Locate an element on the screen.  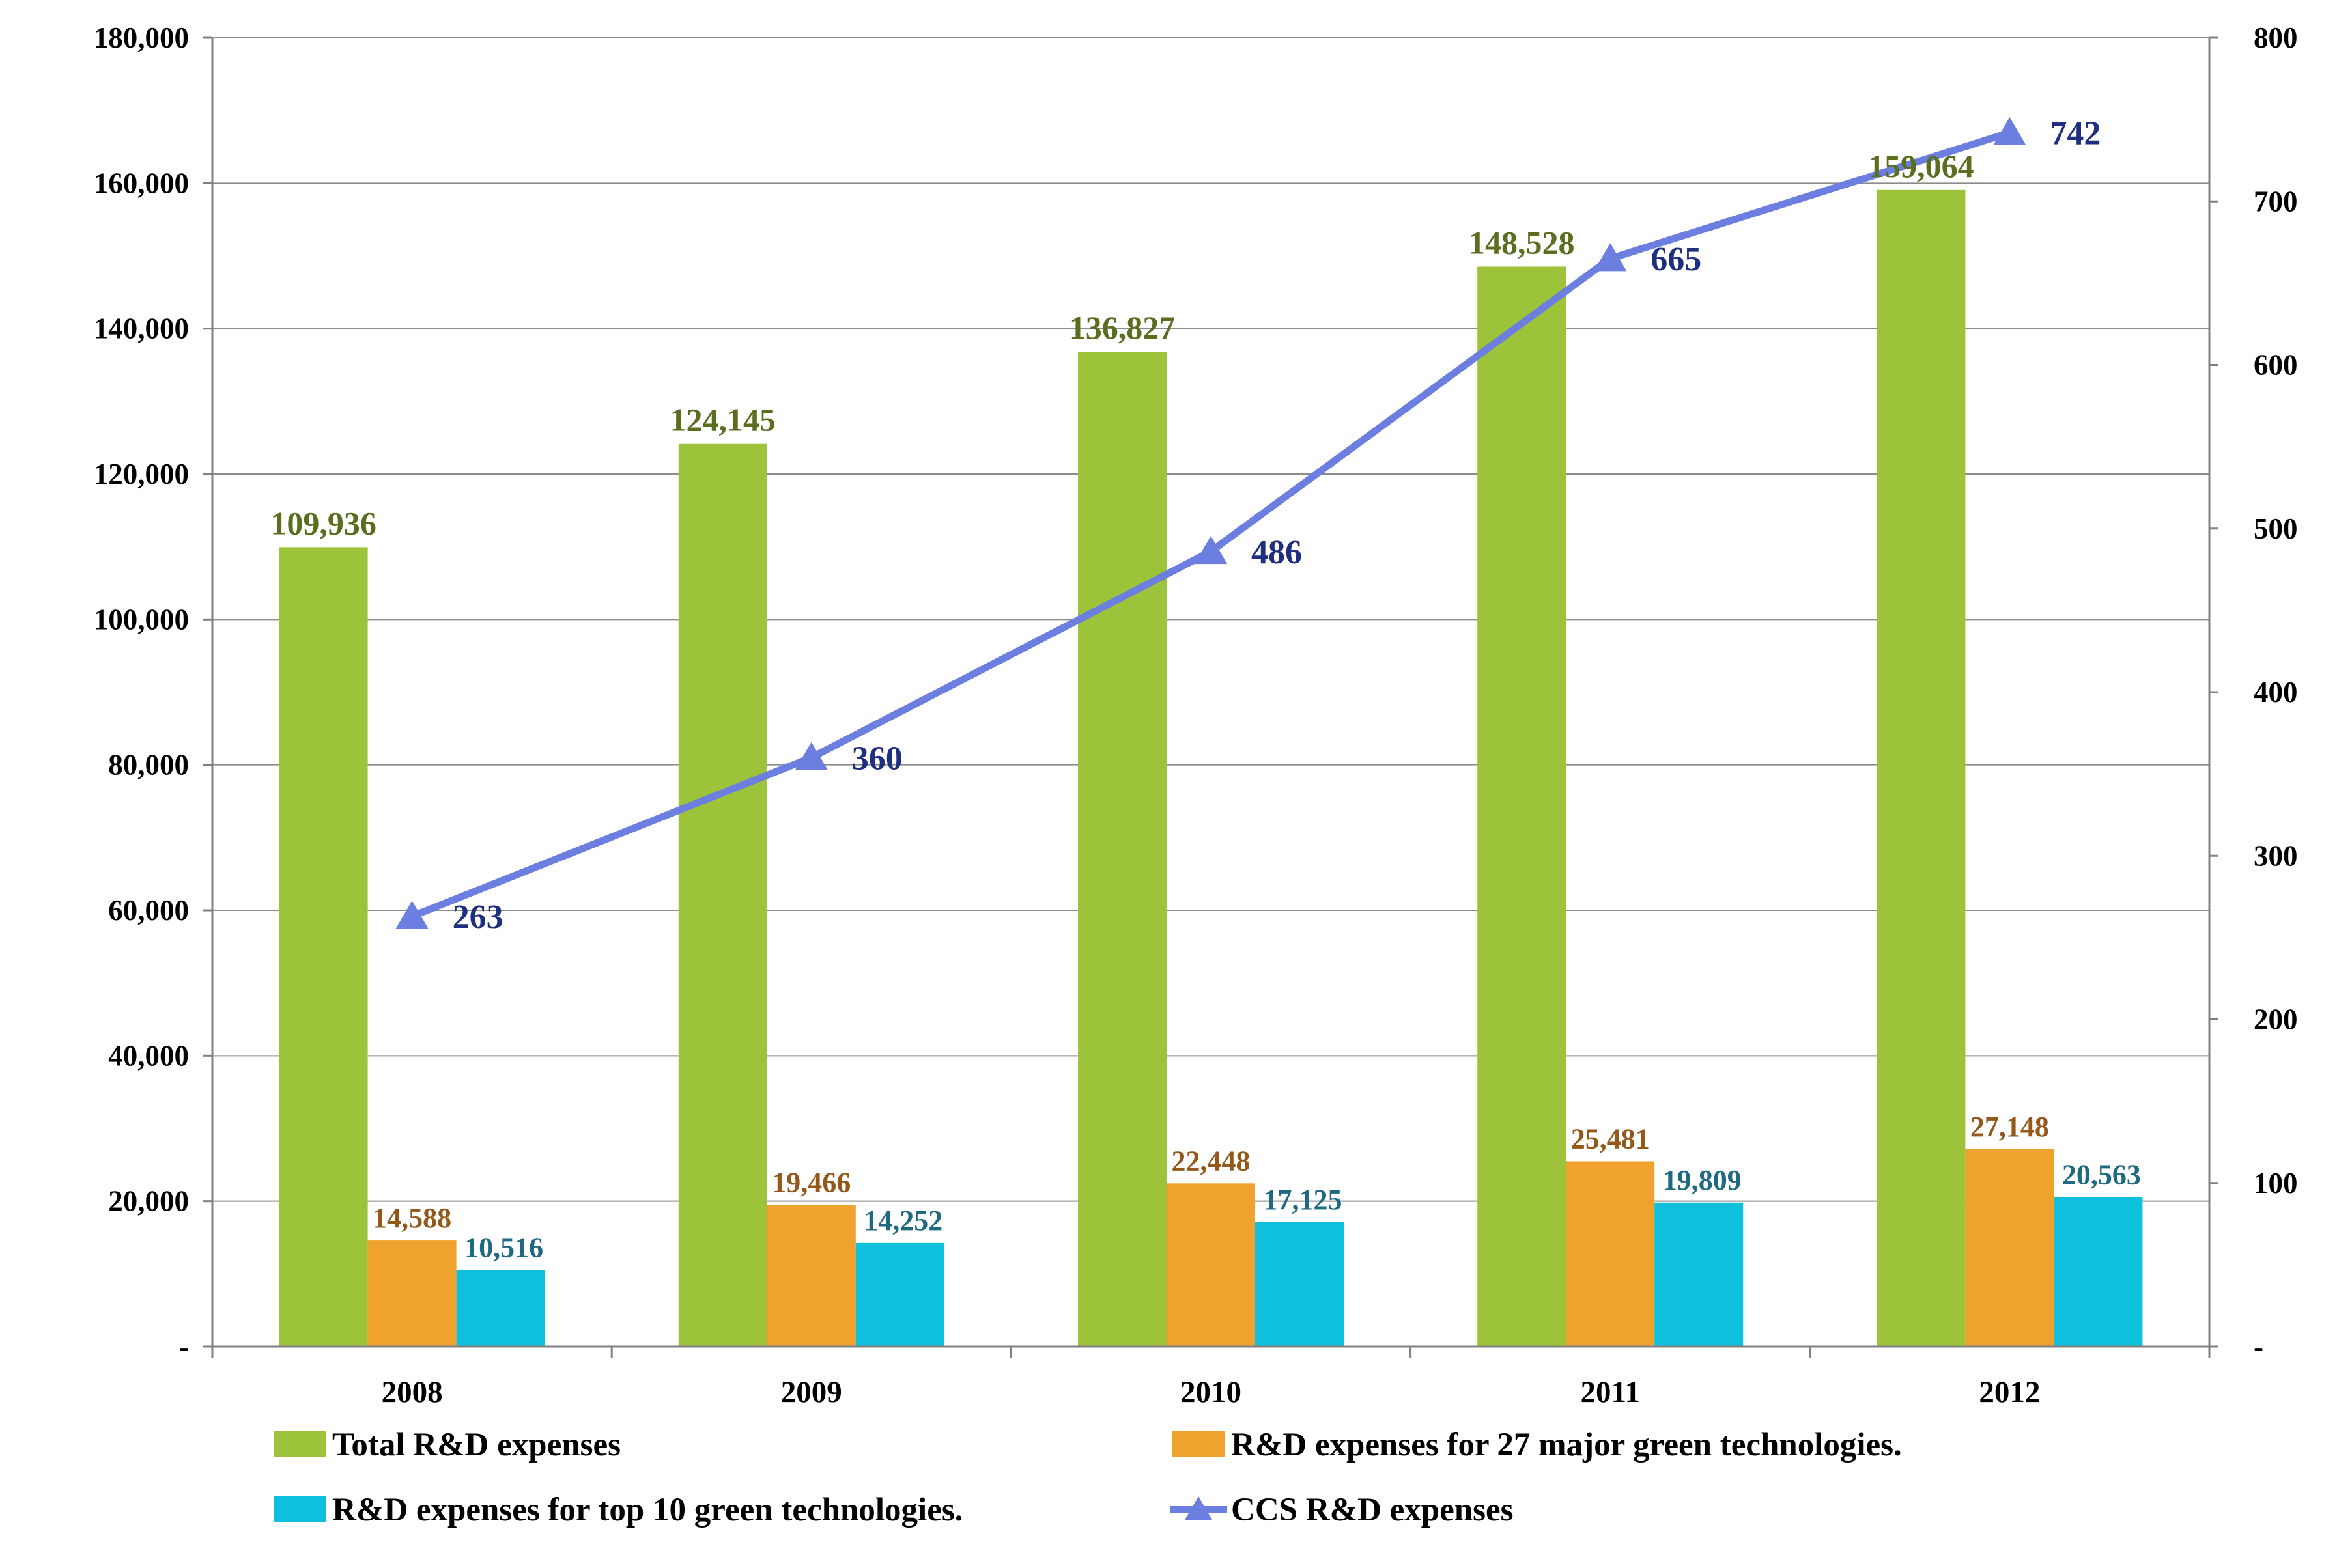
label-r-d-expenses-for-27-major-green-technologies-2008: 14,588 is located at coordinates (412, 1218).